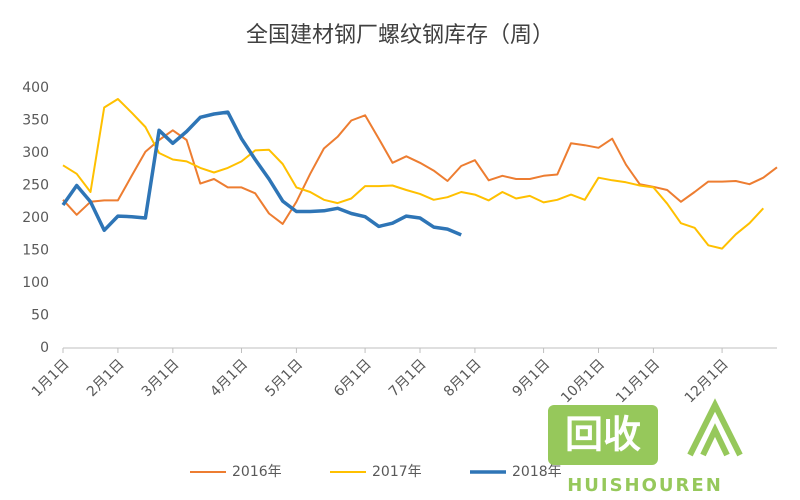  What do you see at coordinates (44, 348) in the screenshot?
I see `y-tick-label: 0` at bounding box center [44, 348].